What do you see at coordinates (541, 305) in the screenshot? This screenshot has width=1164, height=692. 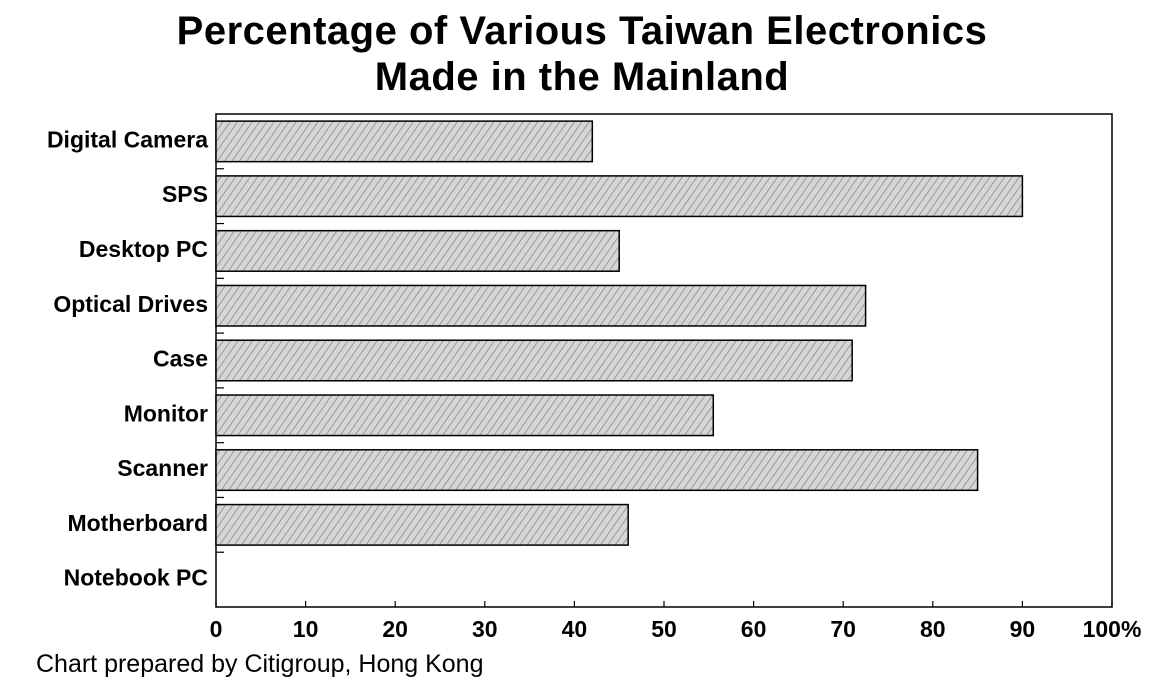 I see `bar-optical-drives` at bounding box center [541, 305].